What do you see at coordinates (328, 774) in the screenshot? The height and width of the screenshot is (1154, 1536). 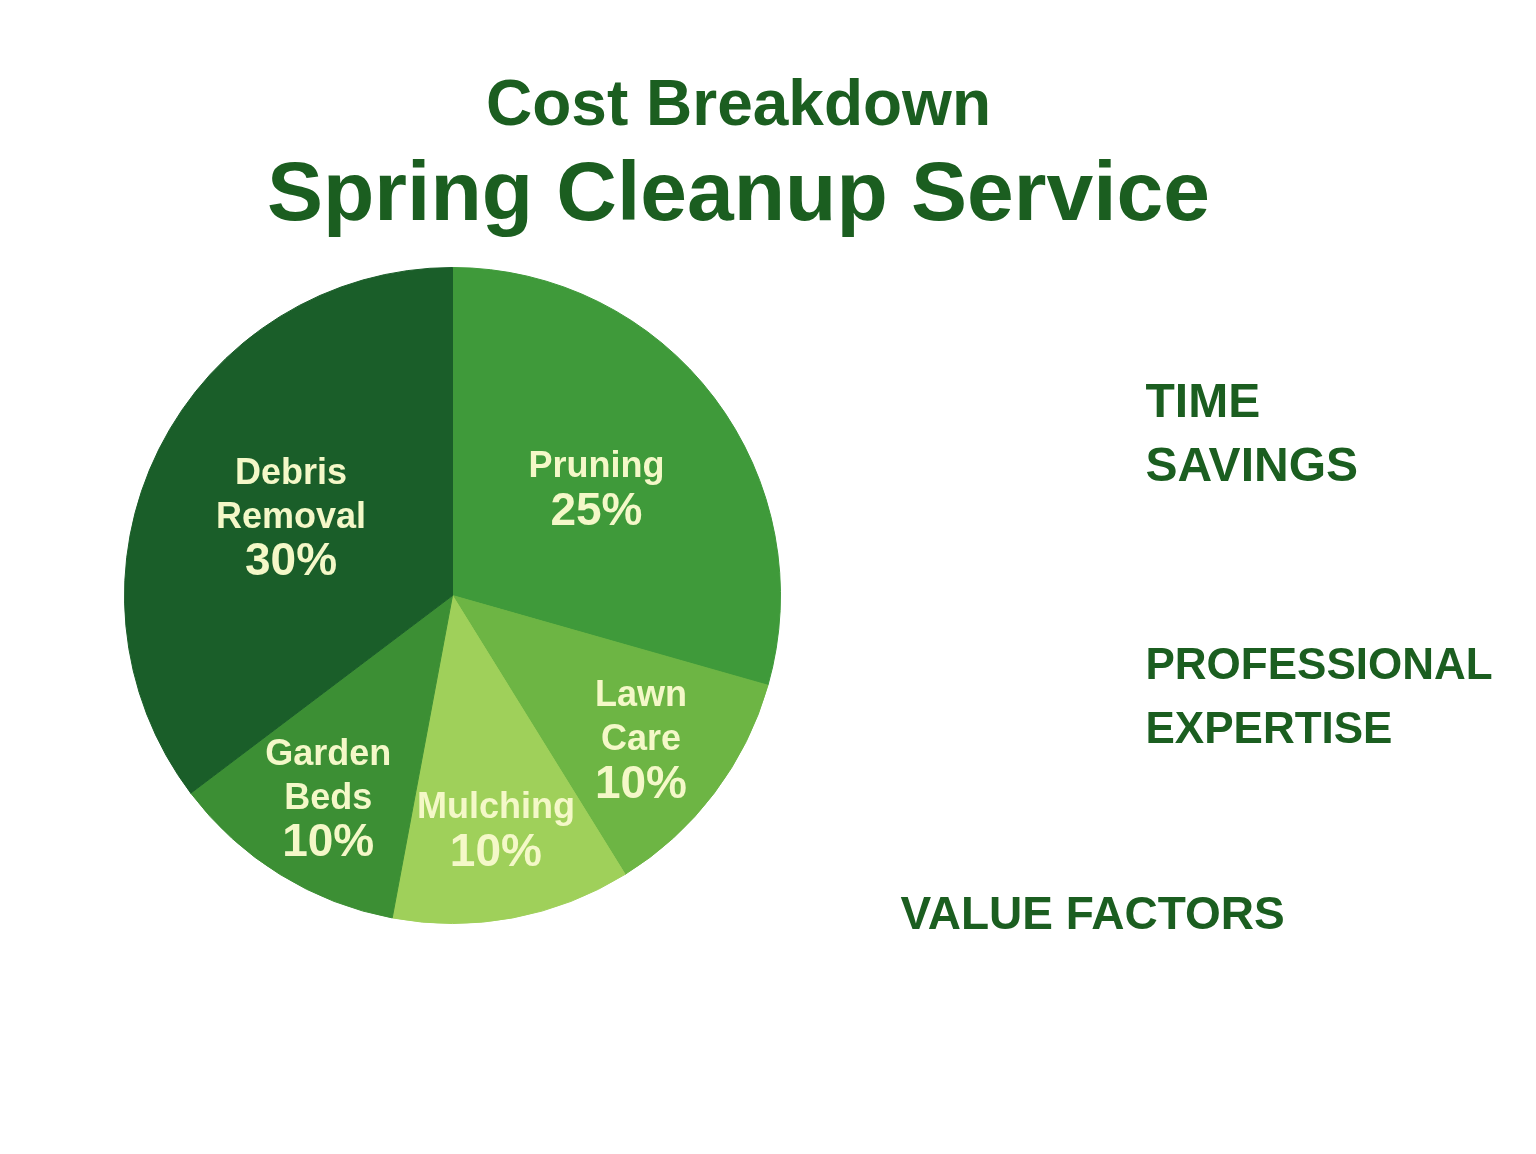 I see `slice-label: Garden Beds` at bounding box center [328, 774].